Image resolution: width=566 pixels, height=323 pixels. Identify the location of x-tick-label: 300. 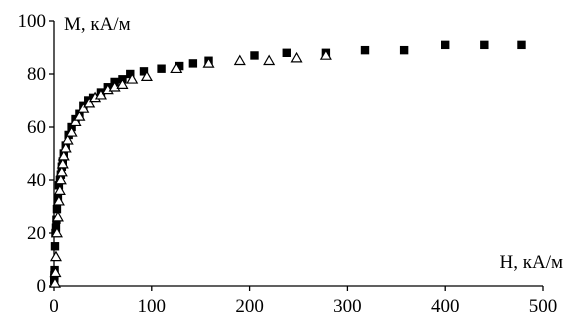
(347, 306).